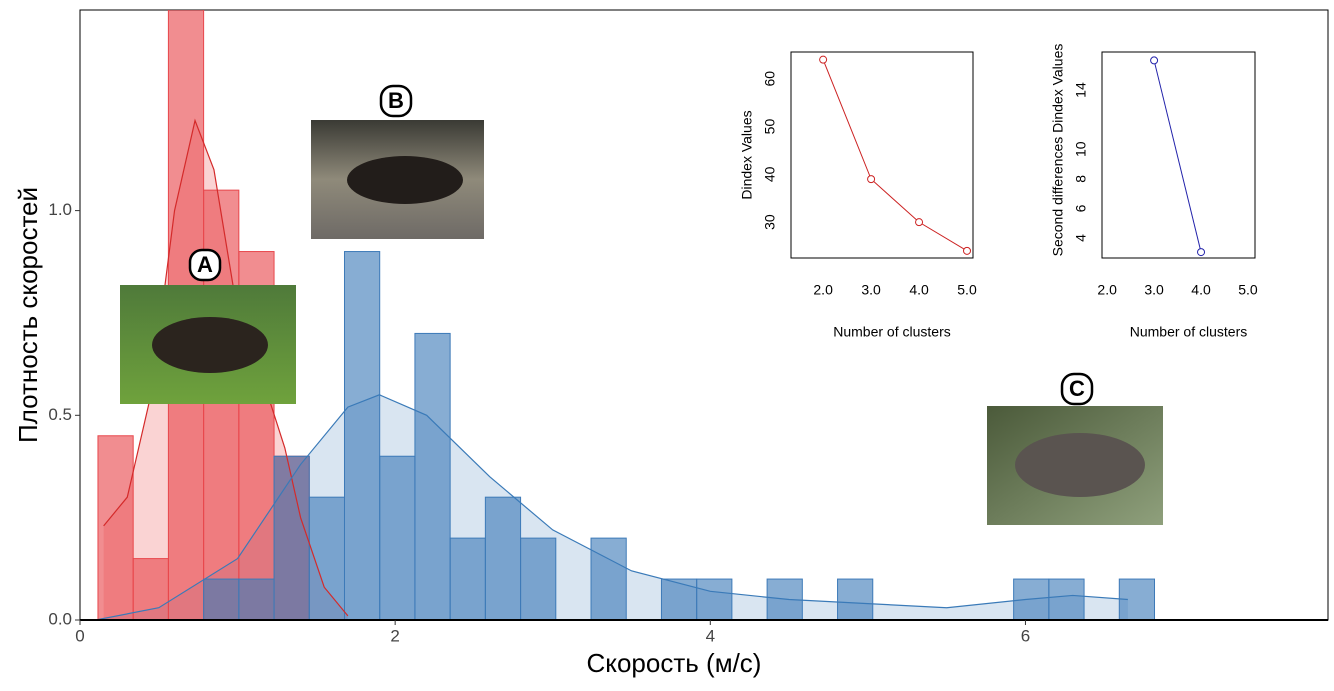 This screenshot has width=1334, height=691. What do you see at coordinates (1058, 150) in the screenshot?
I see `y-axis-label: Second differences Dindex Values` at bounding box center [1058, 150].